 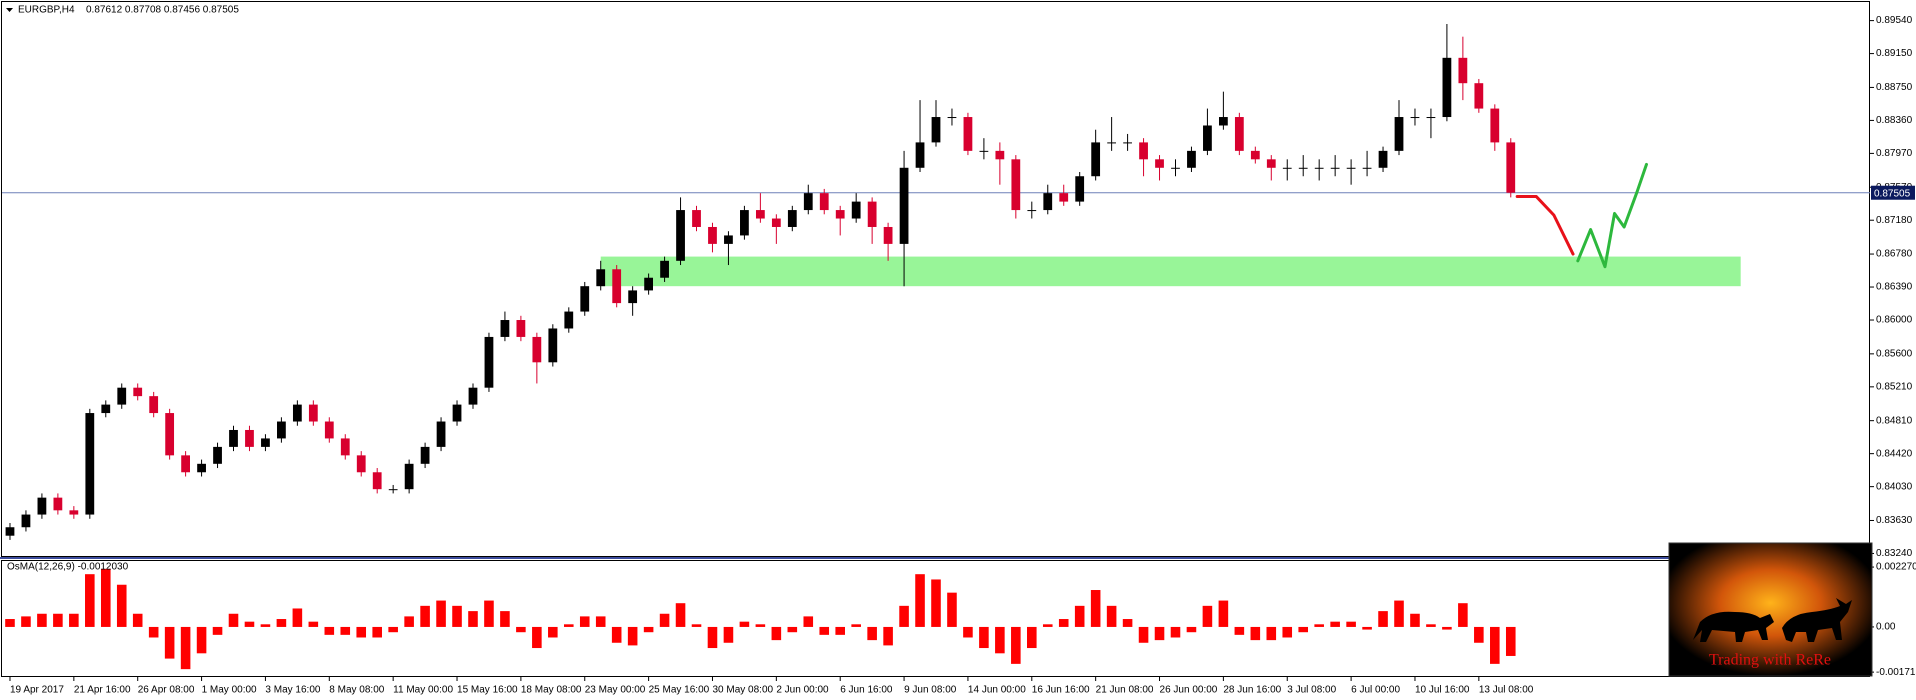 I want to click on x-tick-label: 8 May 08:00, so click(x=356, y=690).